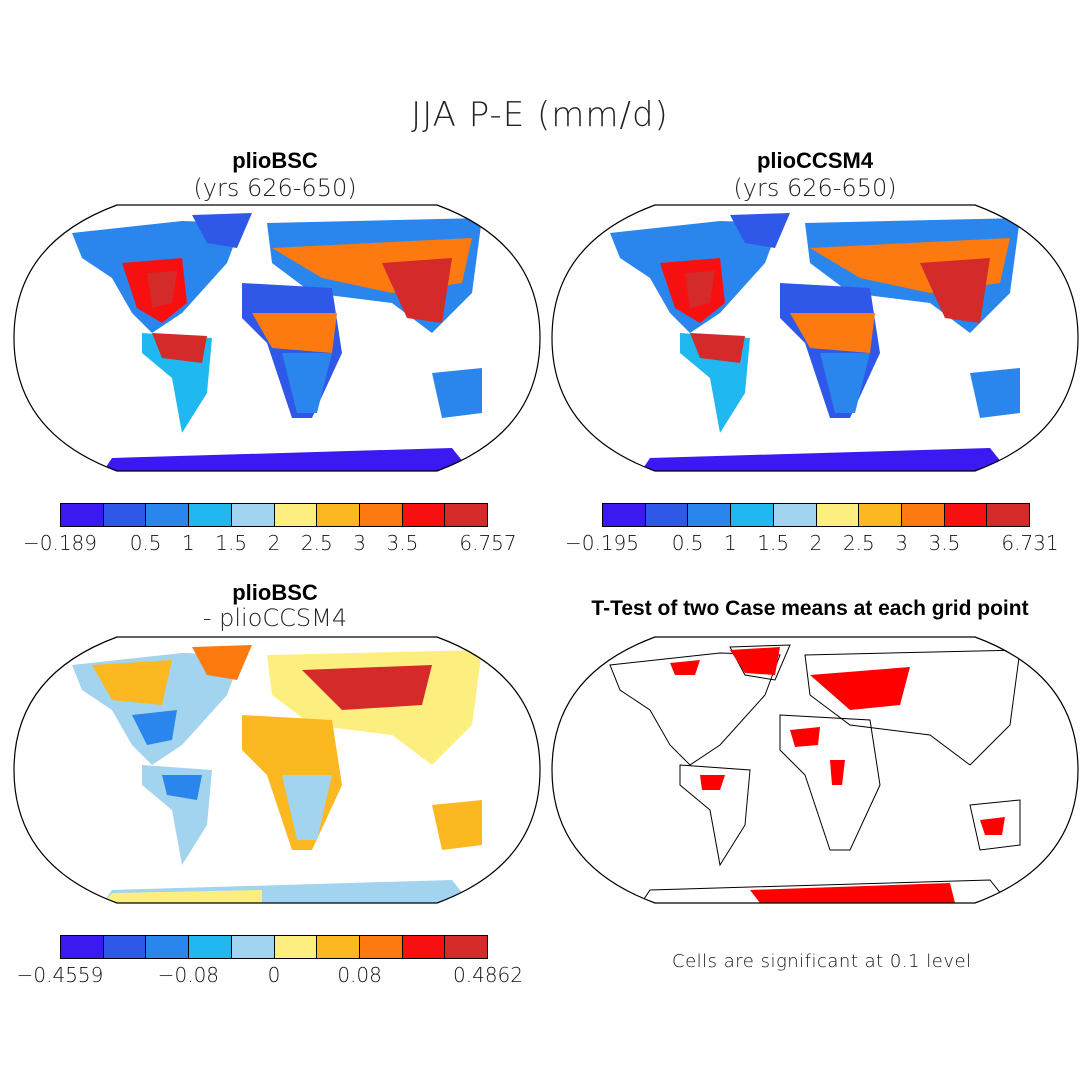  Describe the element at coordinates (188, 975) in the screenshot. I see `colorbar-3-tick-label: −0.08` at that location.